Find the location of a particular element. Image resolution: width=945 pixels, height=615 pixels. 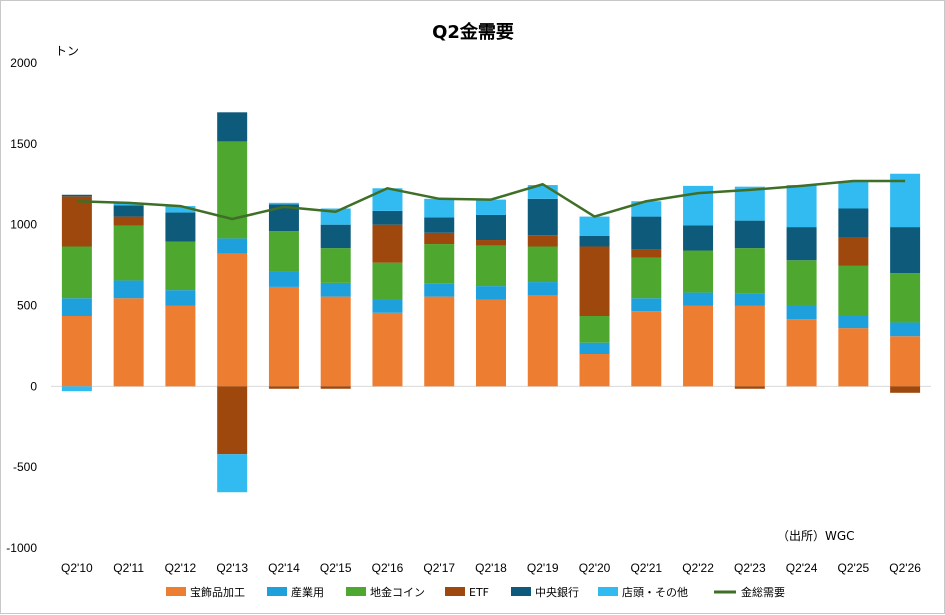

y-axis-ticks: -1000 -500 0 500 1000 1500 2000 is located at coordinates (21, 305).